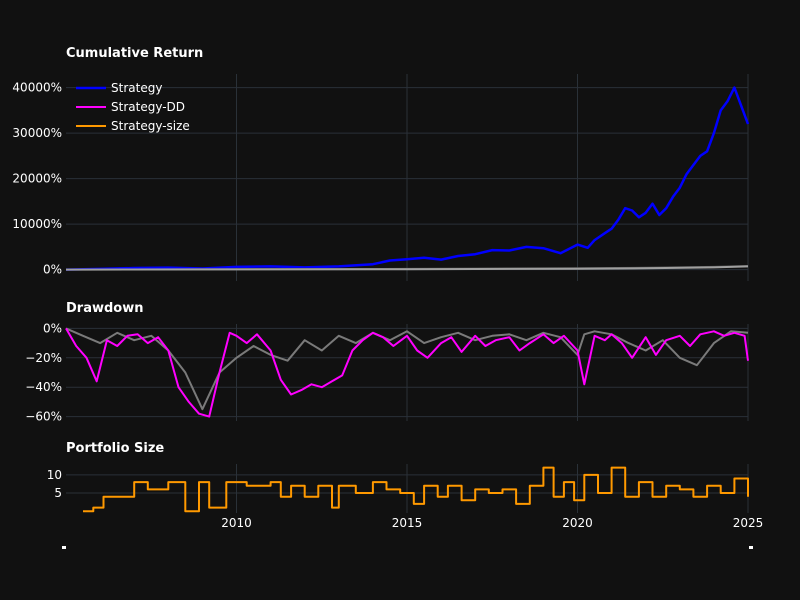 The width and height of the screenshot is (800, 600). What do you see at coordinates (236, 523) in the screenshot?
I see `x-tick-label-2010: 2010` at bounding box center [236, 523].